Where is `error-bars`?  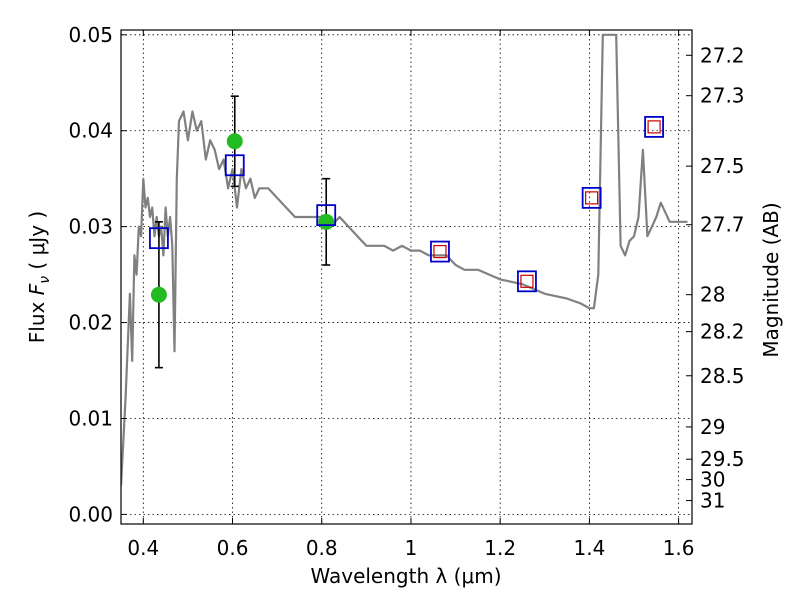
error-bars is located at coordinates (242, 232).